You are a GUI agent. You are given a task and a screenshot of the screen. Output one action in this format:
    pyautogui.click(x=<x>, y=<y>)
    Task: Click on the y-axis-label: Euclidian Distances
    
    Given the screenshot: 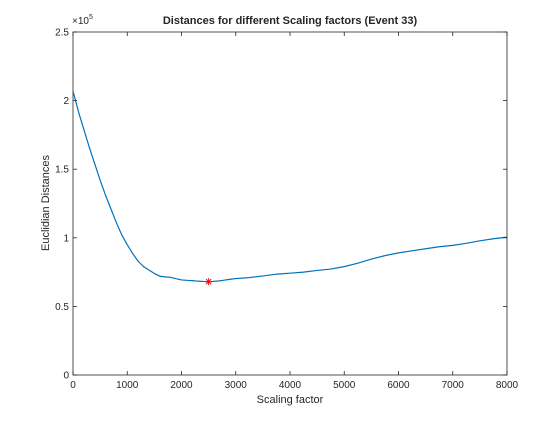 What is the action you would take?
    pyautogui.click(x=46, y=203)
    